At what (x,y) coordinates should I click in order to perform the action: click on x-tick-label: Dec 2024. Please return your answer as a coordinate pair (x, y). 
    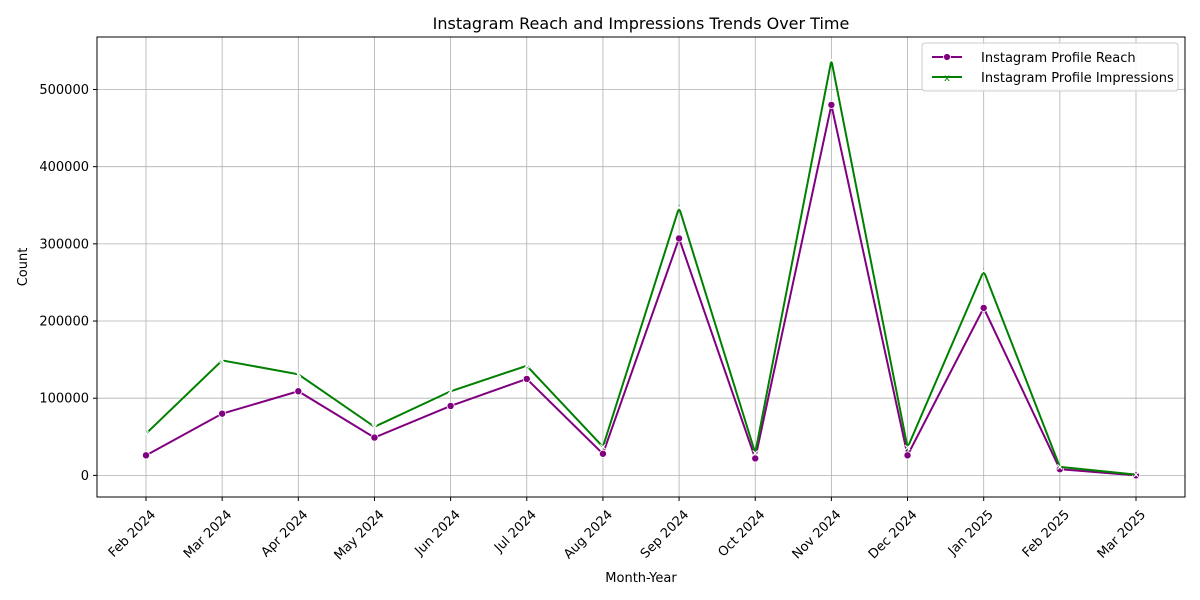
    Looking at the image, I should click on (893, 534).